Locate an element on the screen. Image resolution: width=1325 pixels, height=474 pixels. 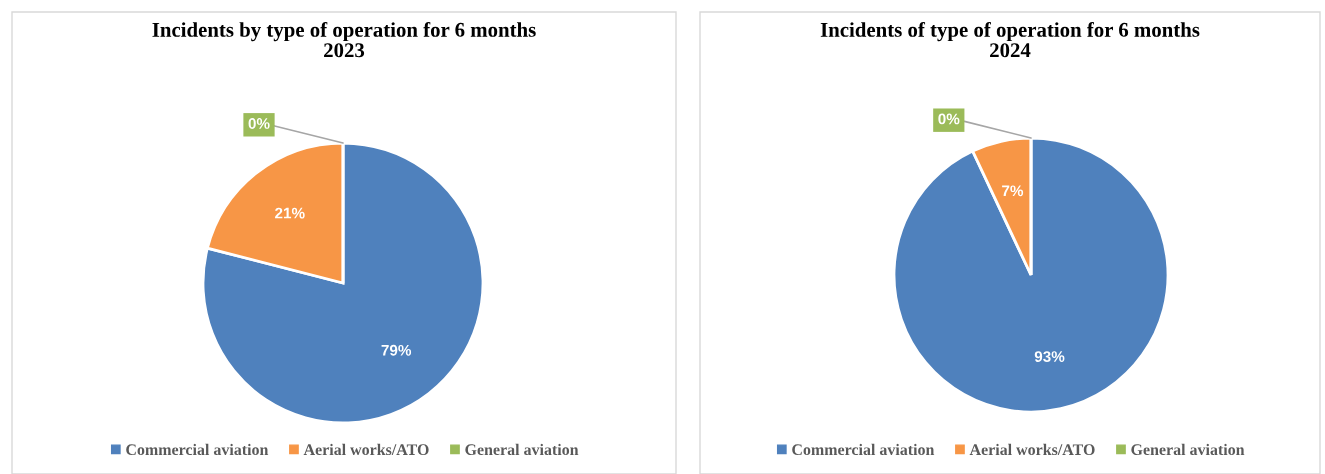
data-label: 93% is located at coordinates (1049, 357).